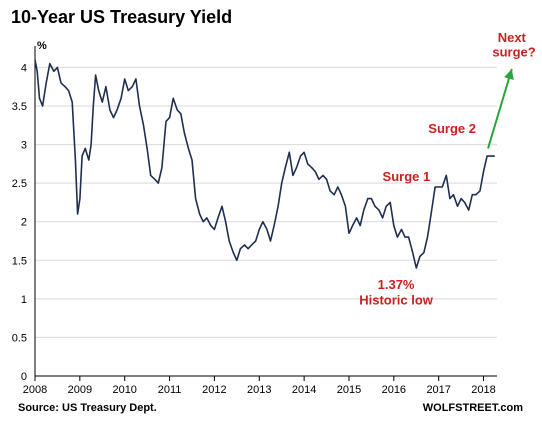 The height and width of the screenshot is (433, 542). What do you see at coordinates (19, 184) in the screenshot?
I see `y-tick-label: 2.5` at bounding box center [19, 184].